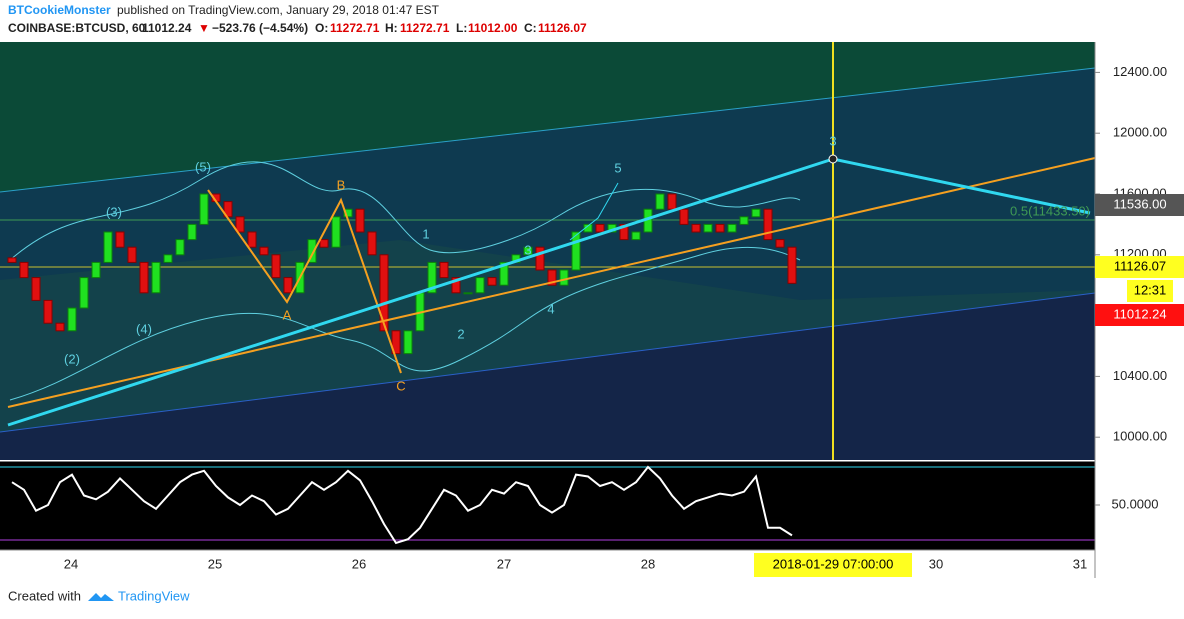 This screenshot has height=619, width=1184. I want to click on rsi-tick-label: 50.0000, so click(1135, 503).